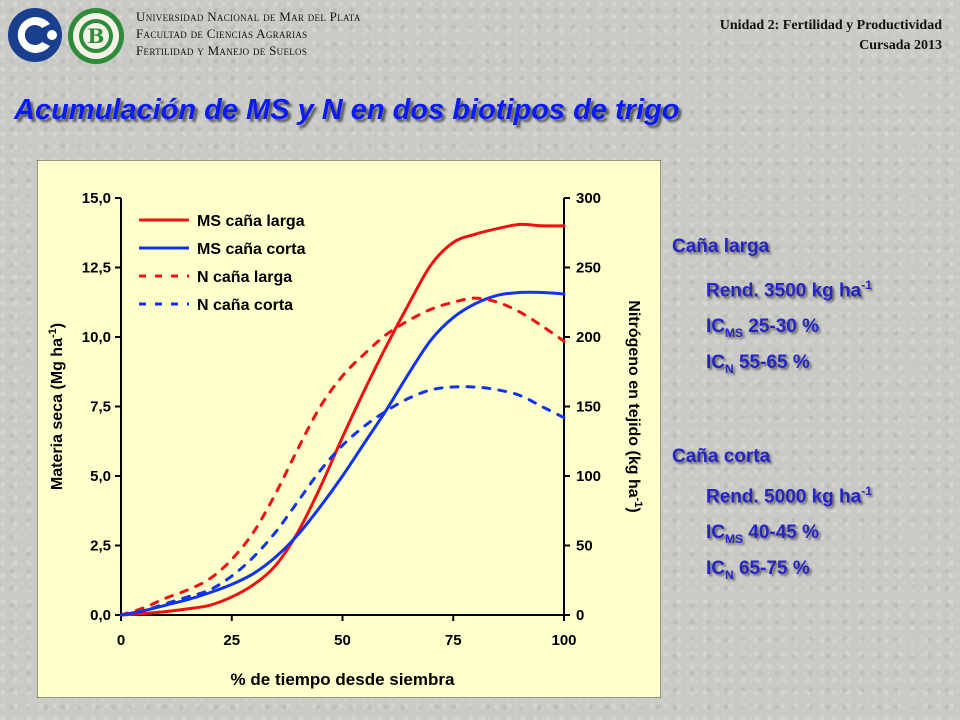  Describe the element at coordinates (121, 640) in the screenshot. I see `x-tick-label: 0` at that location.